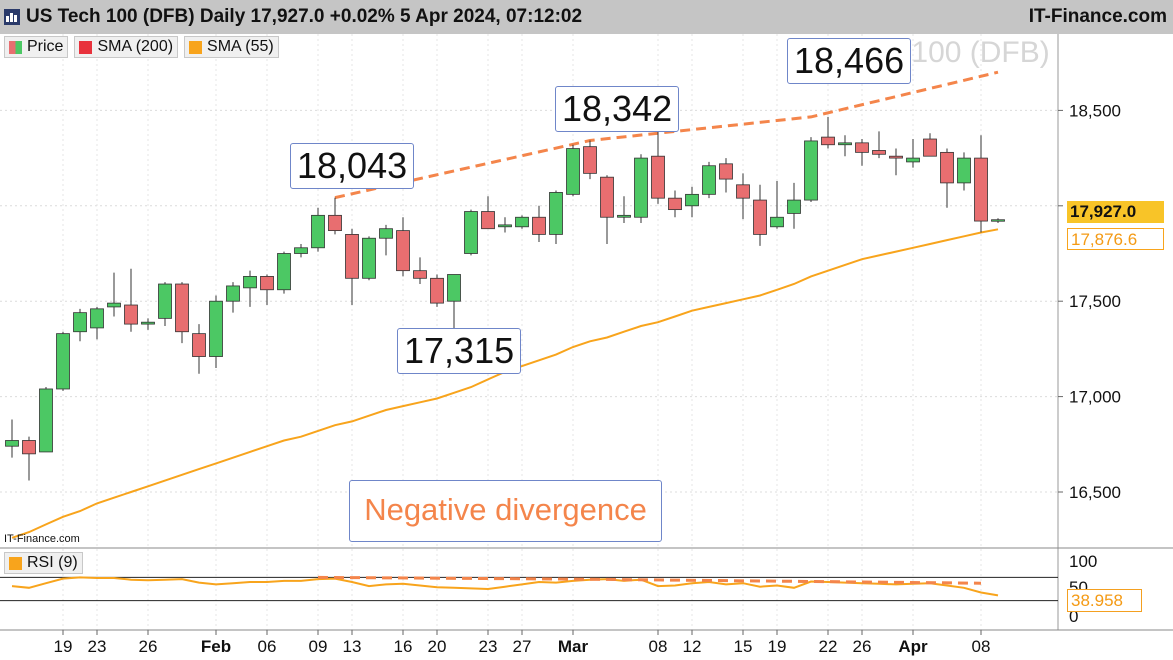 The height and width of the screenshot is (660, 1173). What do you see at coordinates (617, 109) in the screenshot?
I see `annotation-high-18342: 18,342` at bounding box center [617, 109].